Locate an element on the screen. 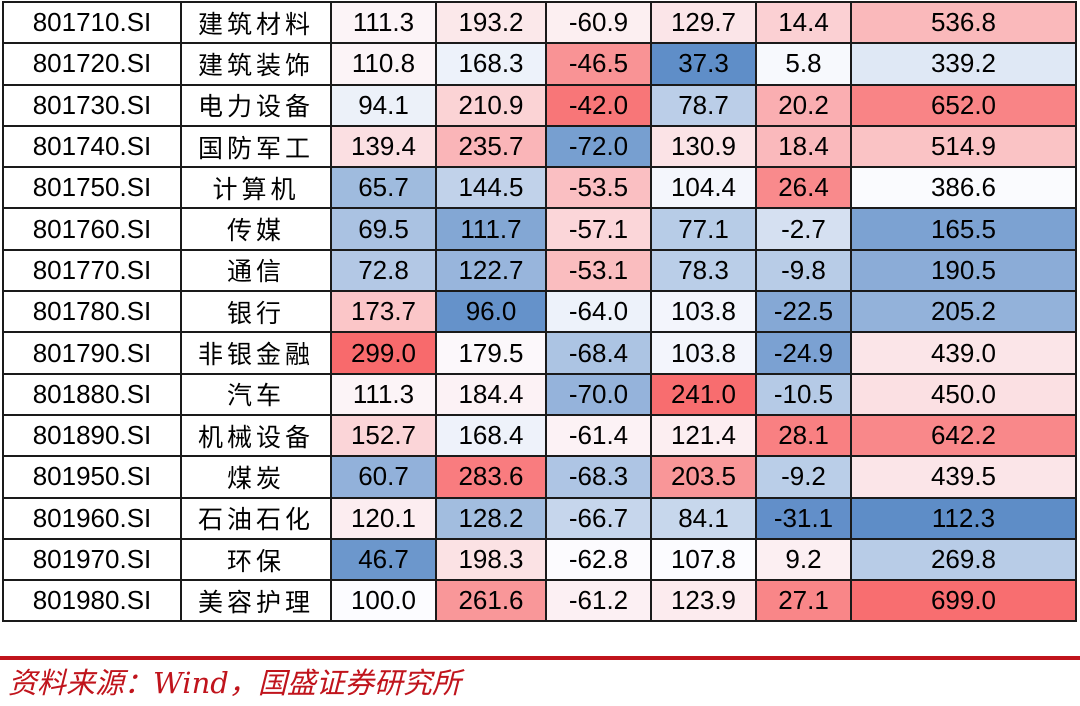 The image size is (1080, 706). value-cell: -57.1 is located at coordinates (598, 229).